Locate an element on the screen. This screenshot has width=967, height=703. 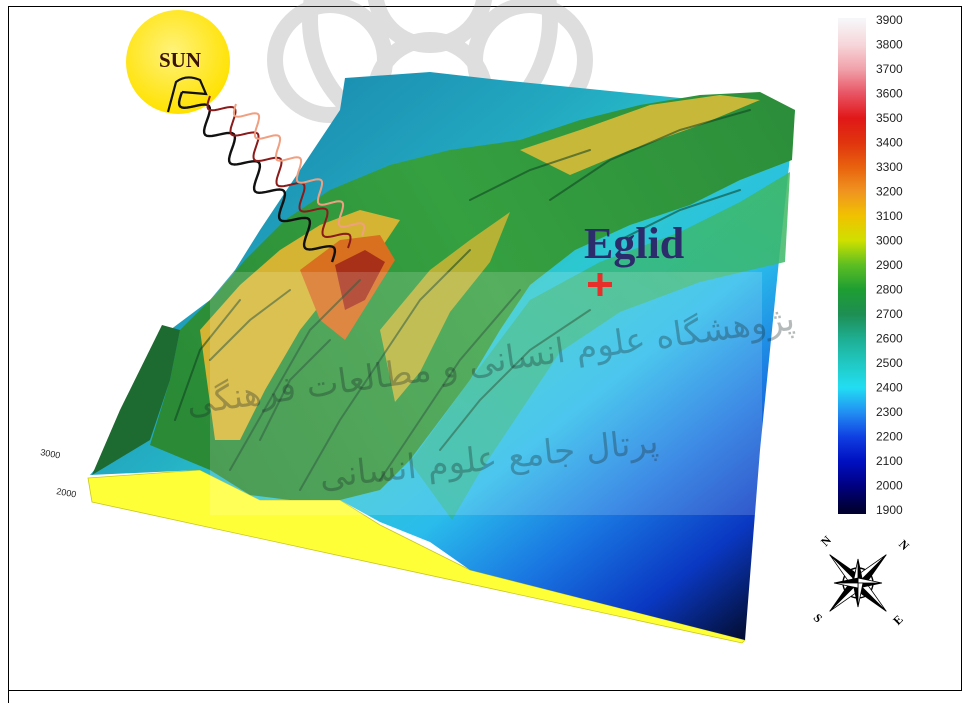
axis-label-lower: 2000 is located at coordinates (66, 492).